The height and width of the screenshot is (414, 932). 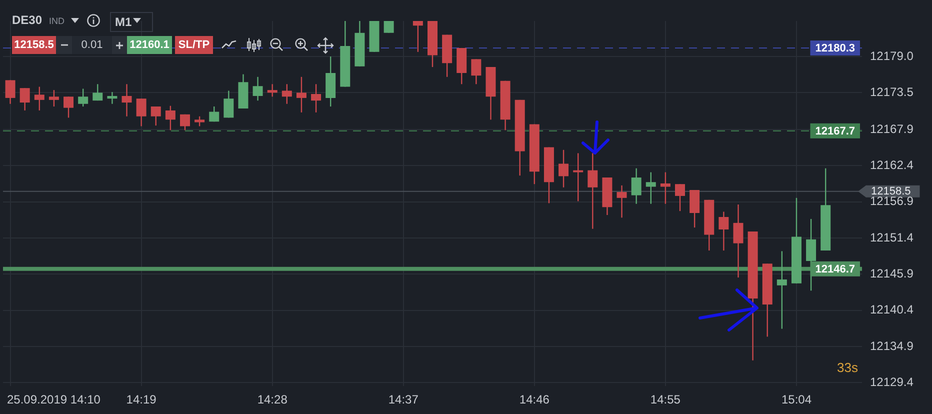 I want to click on y-tick-label: 12140.4, so click(x=892, y=309).